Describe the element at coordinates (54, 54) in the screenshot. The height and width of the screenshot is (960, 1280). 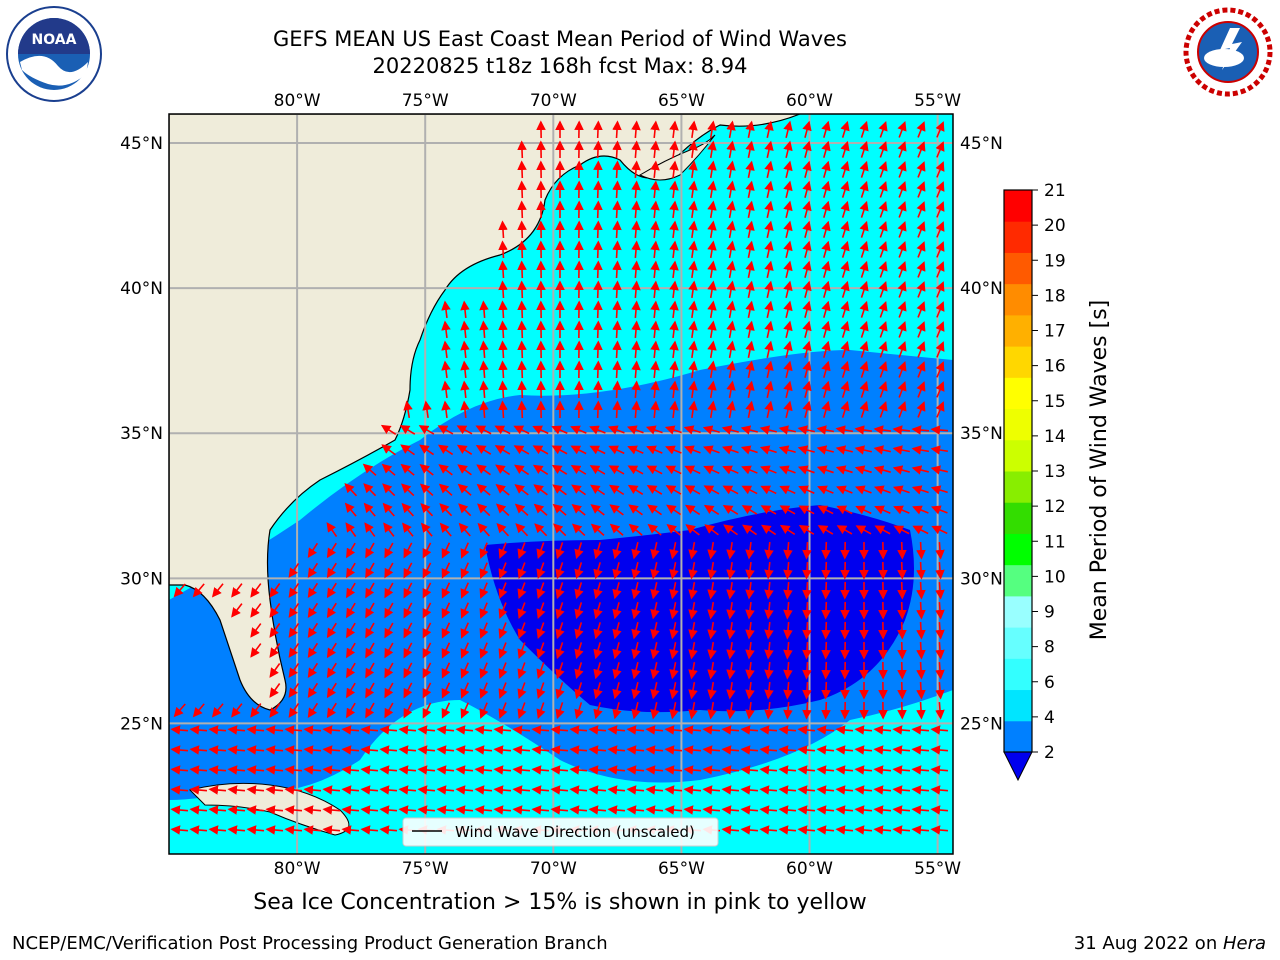
I see `noaa-logo: NOAA` at that location.